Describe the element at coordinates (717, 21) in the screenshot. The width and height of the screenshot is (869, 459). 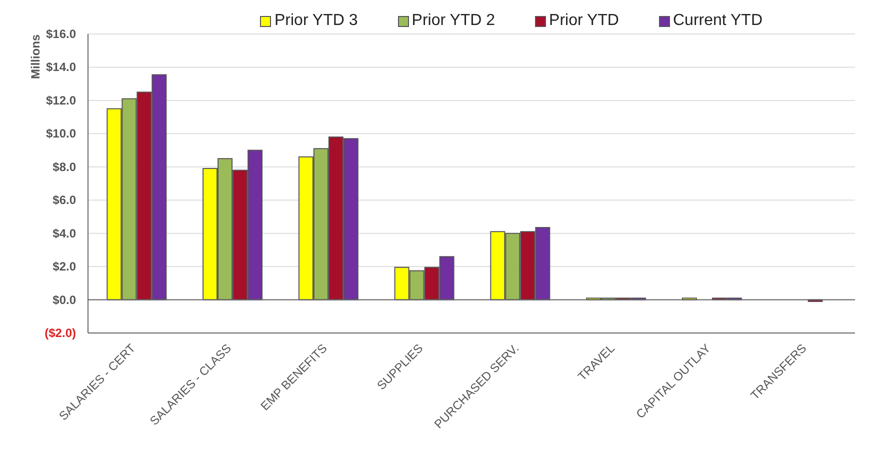
I see `legend-label: Current YTD` at that location.